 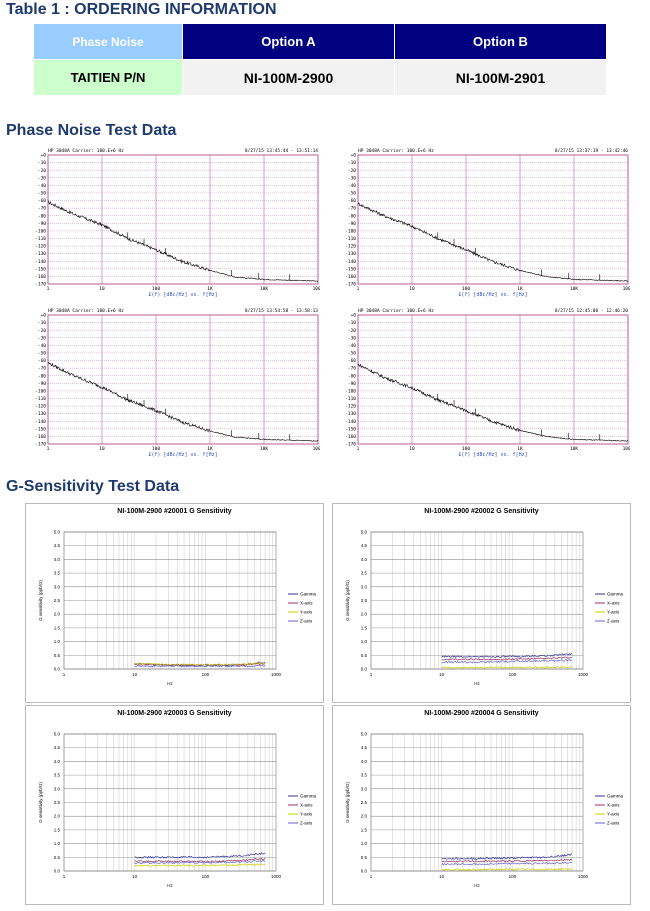 What do you see at coordinates (352, 346) in the screenshot?
I see `y-tick-label: -40` at bounding box center [352, 346].